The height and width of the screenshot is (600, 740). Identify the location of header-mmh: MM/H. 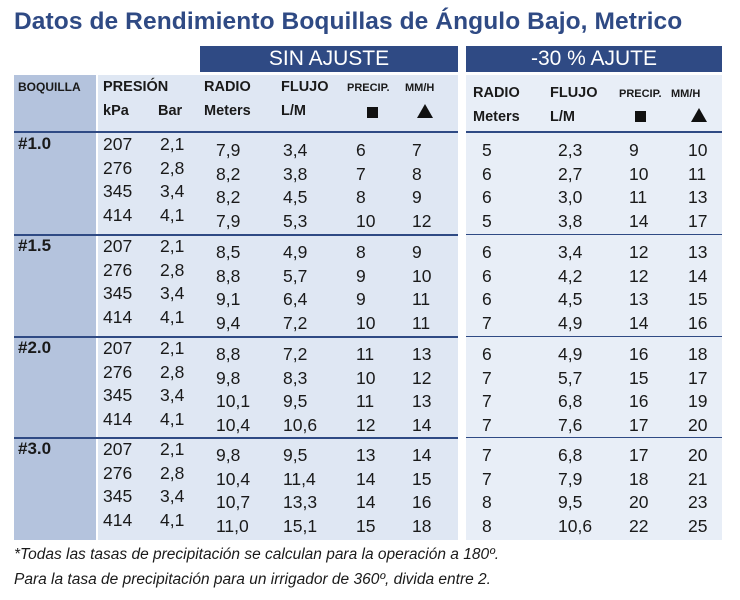
(420, 88).